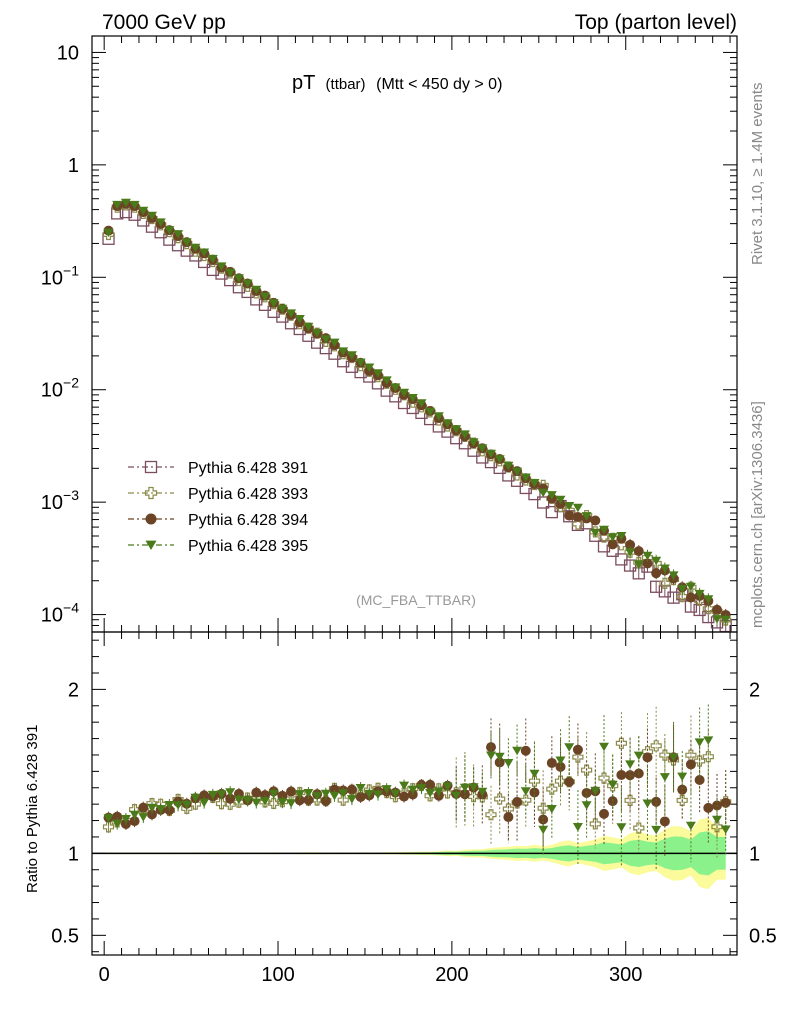 Image resolution: width=786 pixels, height=1029 pixels. What do you see at coordinates (68, 53) in the screenshot?
I see `y-tick-label: 10` at bounding box center [68, 53].